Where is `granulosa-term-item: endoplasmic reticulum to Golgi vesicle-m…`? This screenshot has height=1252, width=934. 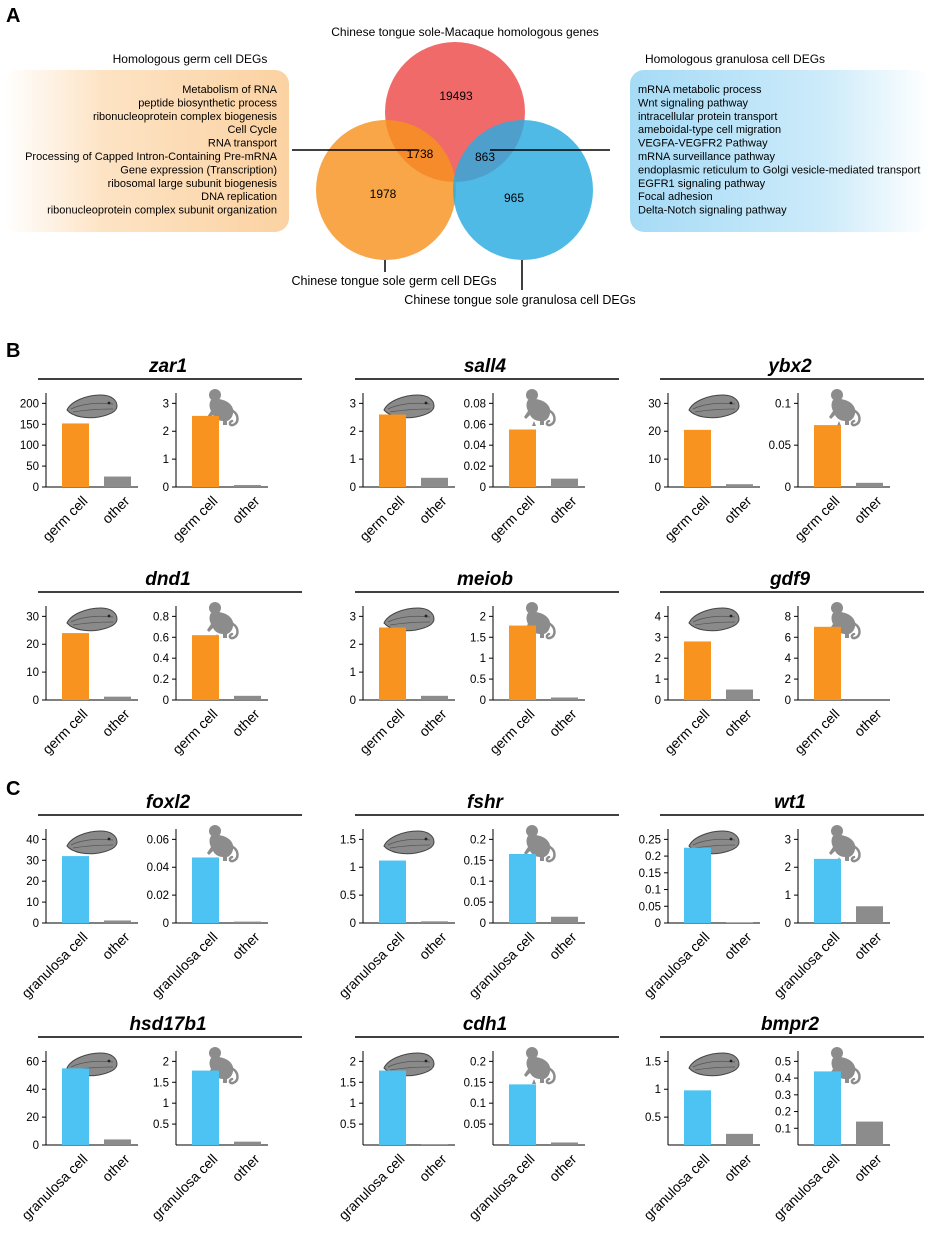 granulosa-term-item: endoplasmic reticulum to Golgi vesicle-m… is located at coordinates (779, 170).